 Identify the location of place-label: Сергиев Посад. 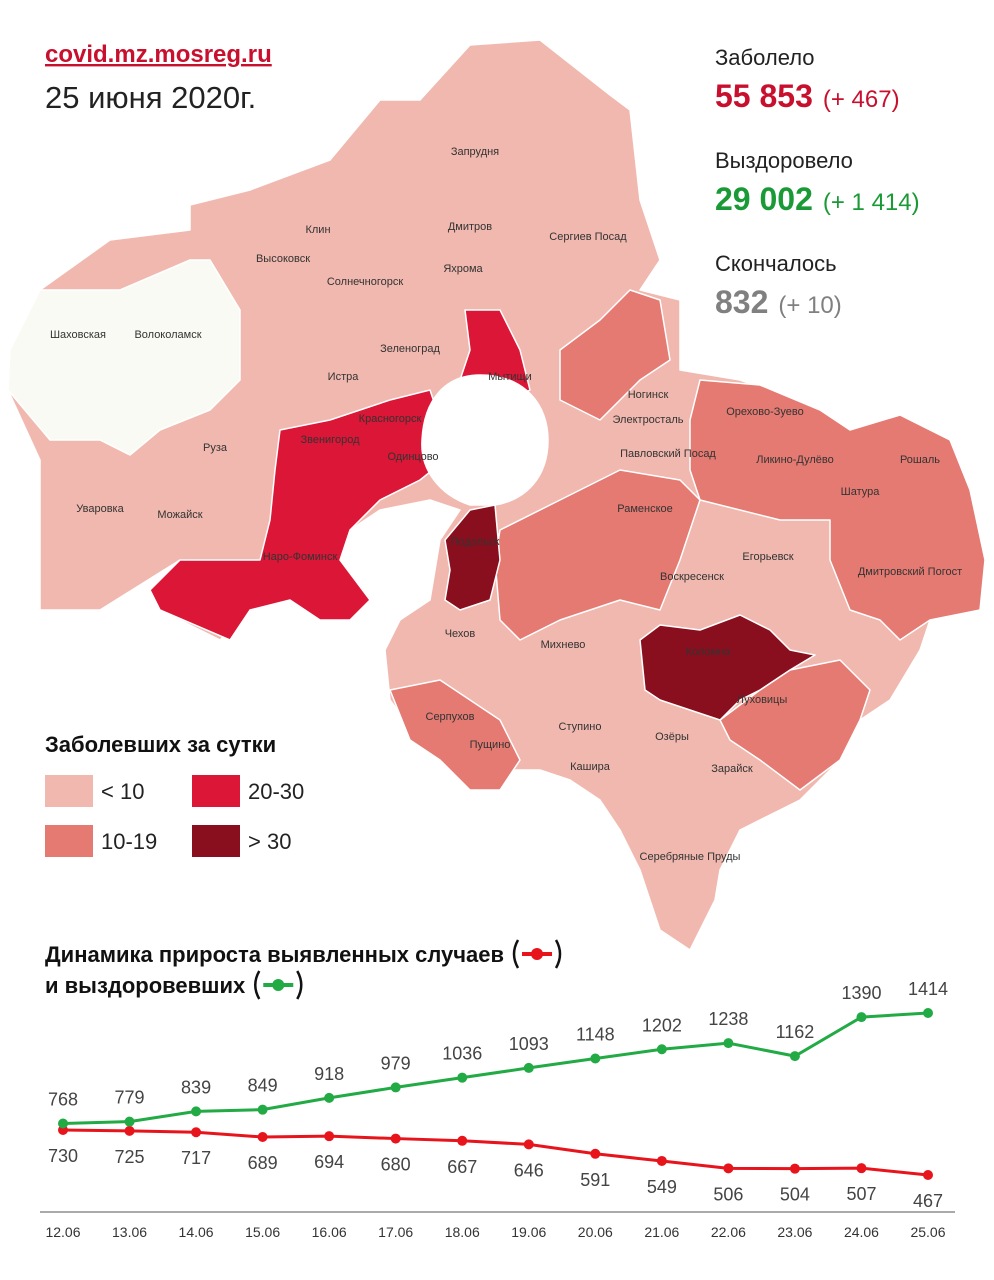
(588, 237).